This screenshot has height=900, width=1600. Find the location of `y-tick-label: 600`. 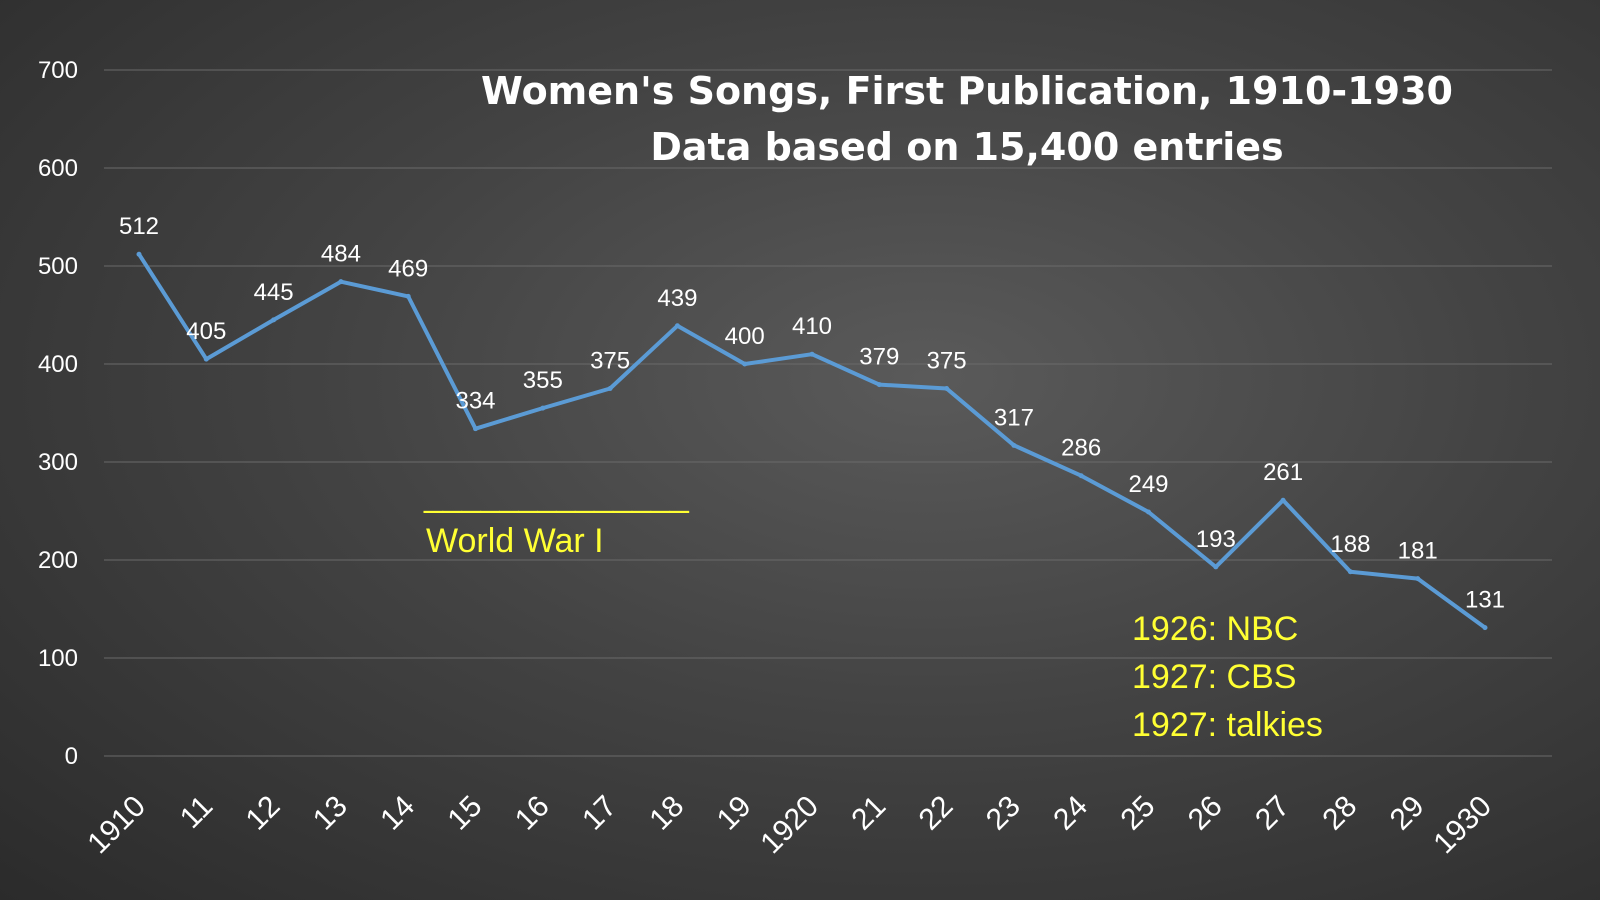

y-tick-label: 600 is located at coordinates (58, 168).